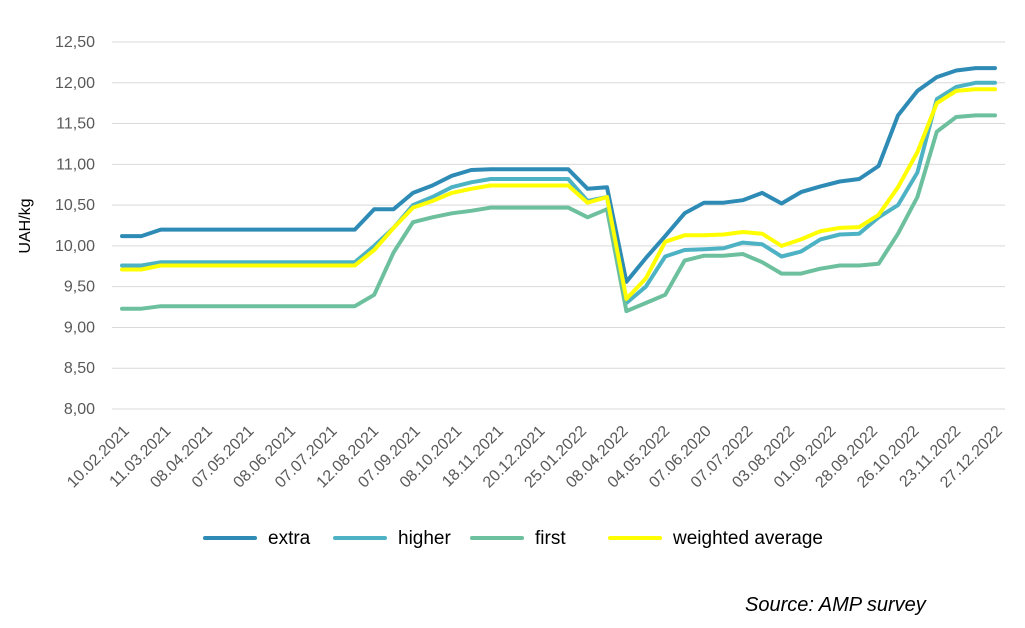 Image resolution: width=1025 pixels, height=628 pixels. I want to click on y-axis-title: UAH/kg, so click(25, 225).